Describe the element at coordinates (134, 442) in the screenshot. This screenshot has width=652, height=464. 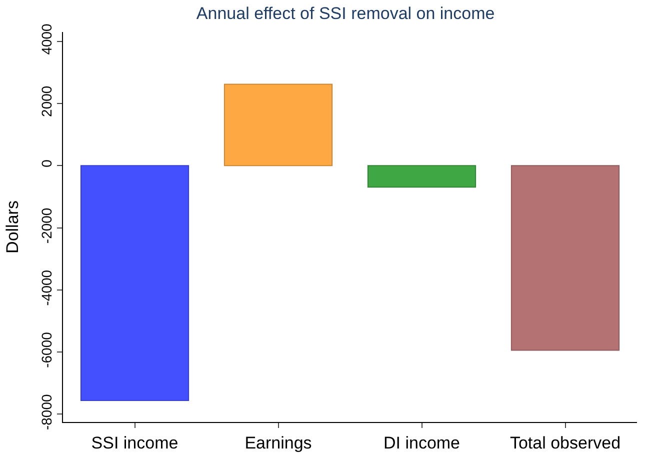
I see `x-tick-label: SSI income` at that location.